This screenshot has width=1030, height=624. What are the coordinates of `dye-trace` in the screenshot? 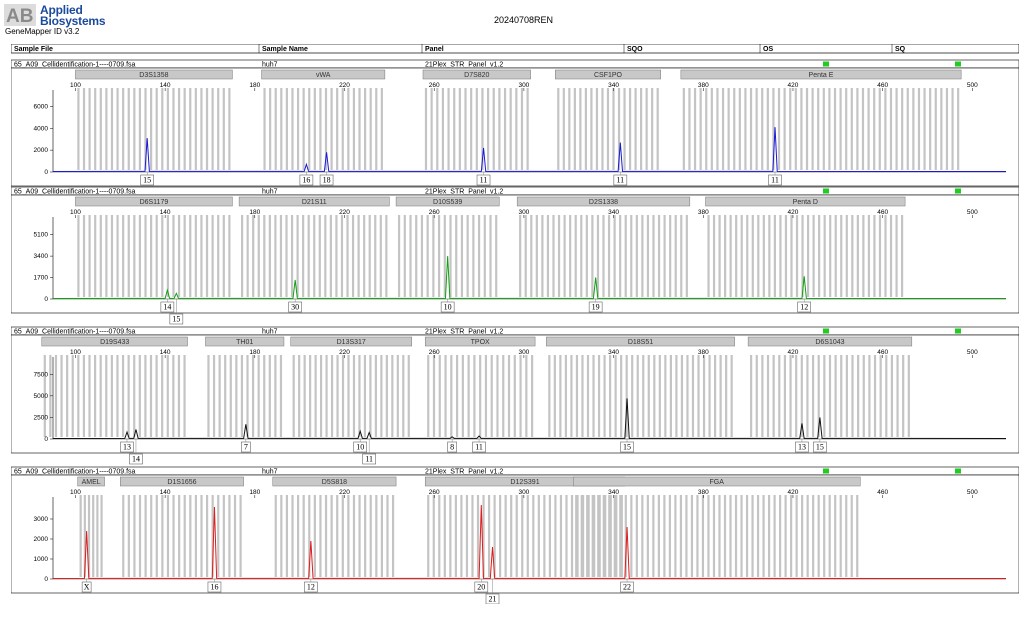 It's located at (529, 277).